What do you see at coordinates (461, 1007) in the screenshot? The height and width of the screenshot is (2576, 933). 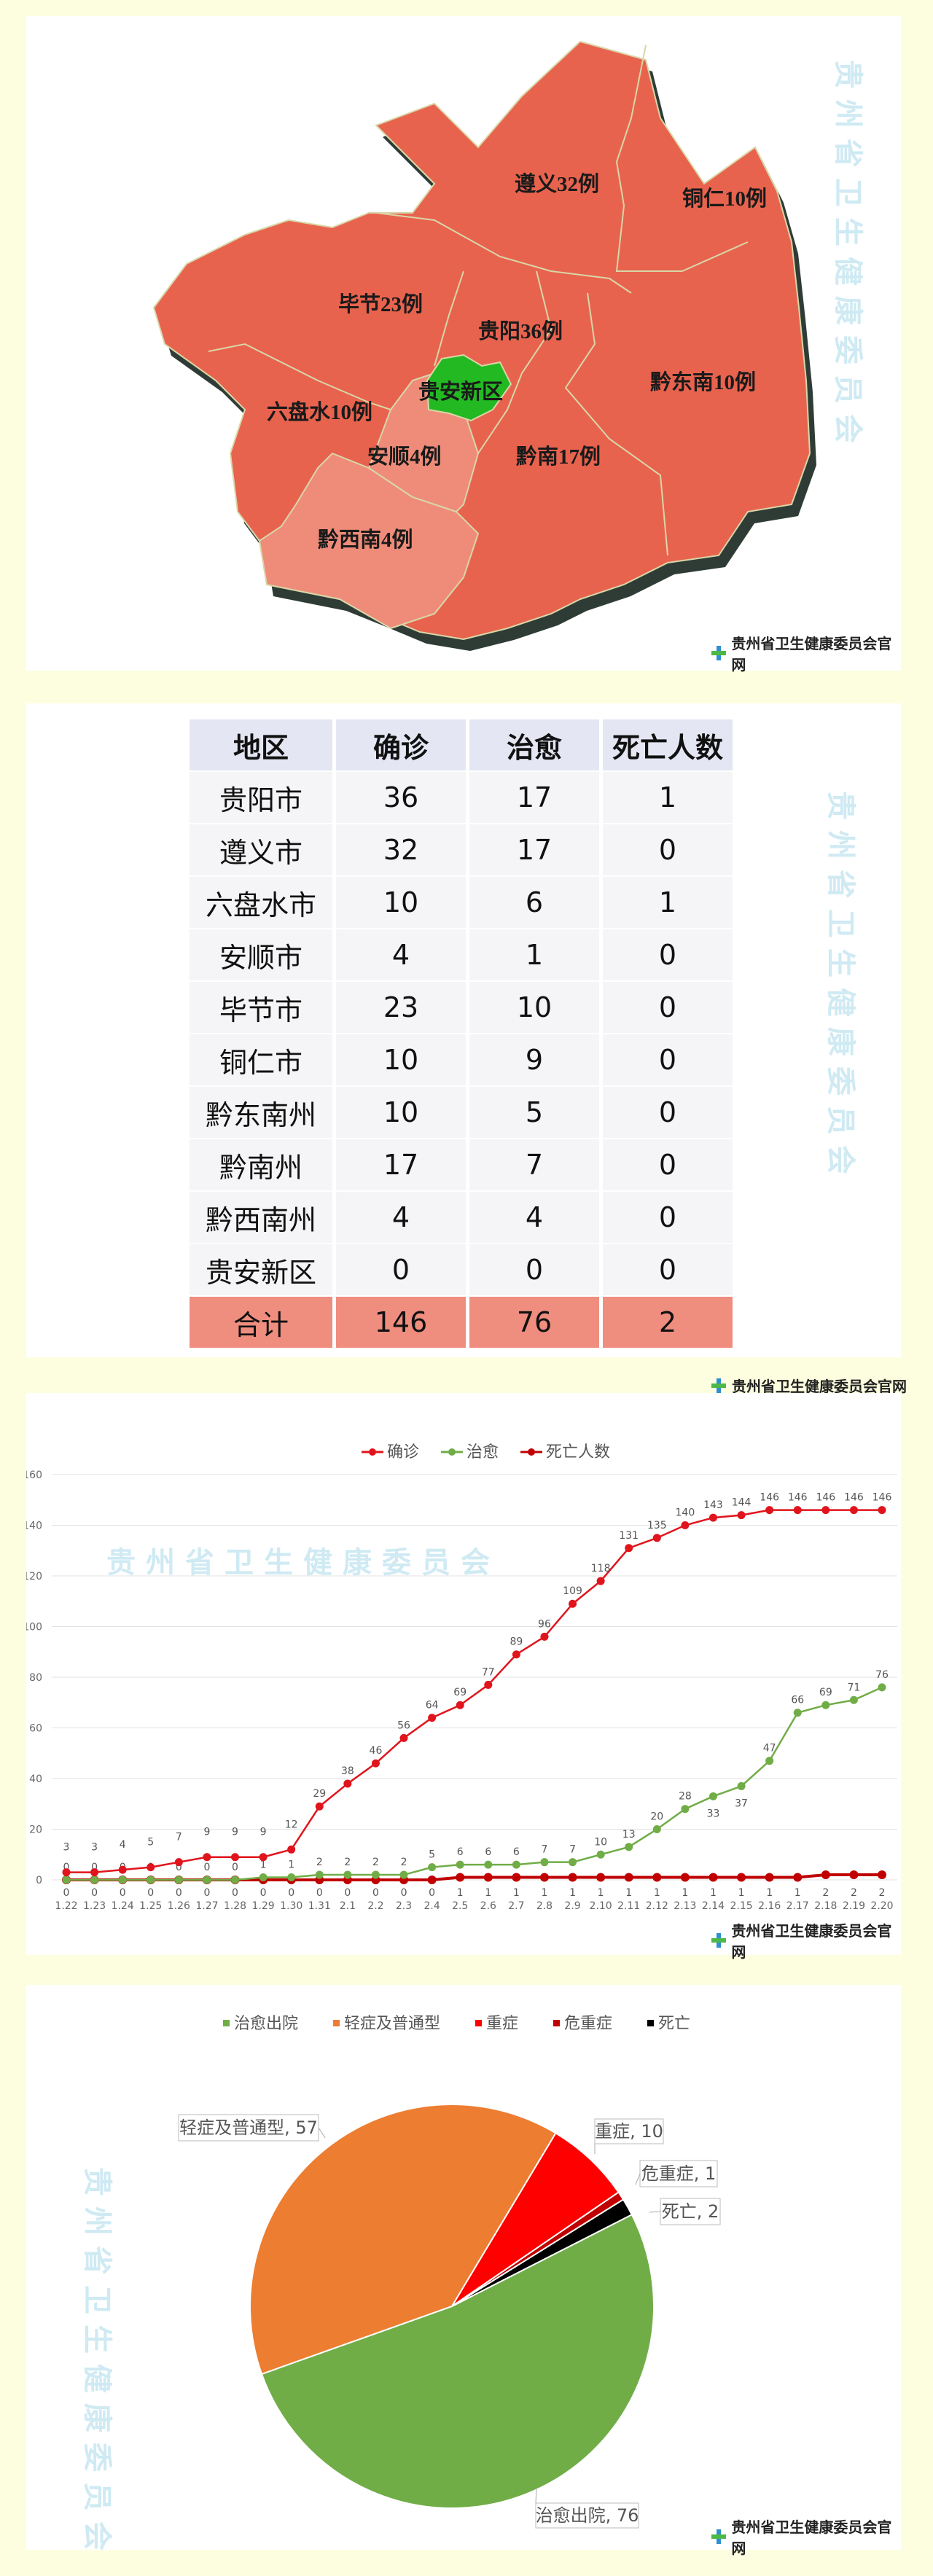 I see `table-row: 毕节市 23 10 0` at bounding box center [461, 1007].